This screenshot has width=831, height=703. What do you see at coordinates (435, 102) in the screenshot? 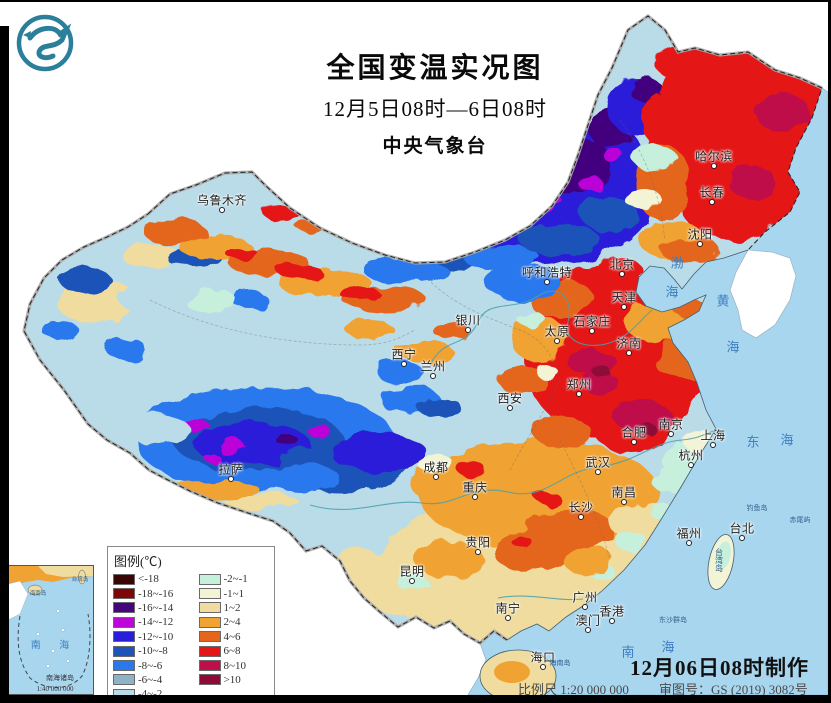
I see `title-block: 全国变温实况图 12月5日08时—6日08时 中央气象台` at bounding box center [435, 102].